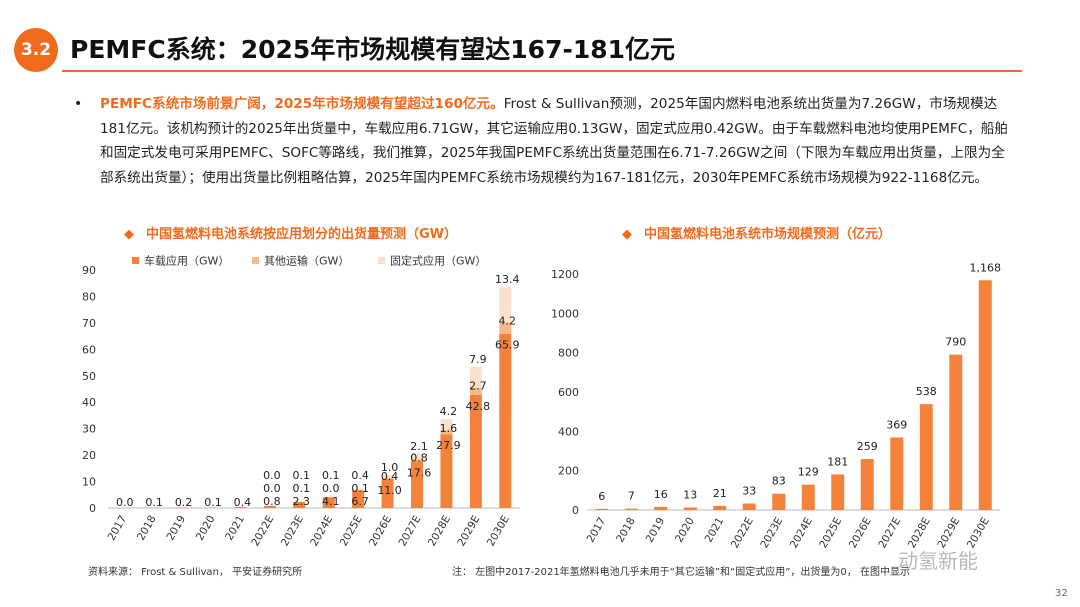 The width and height of the screenshot is (1080, 607). I want to click on y-tick-label: 30, so click(89, 429).